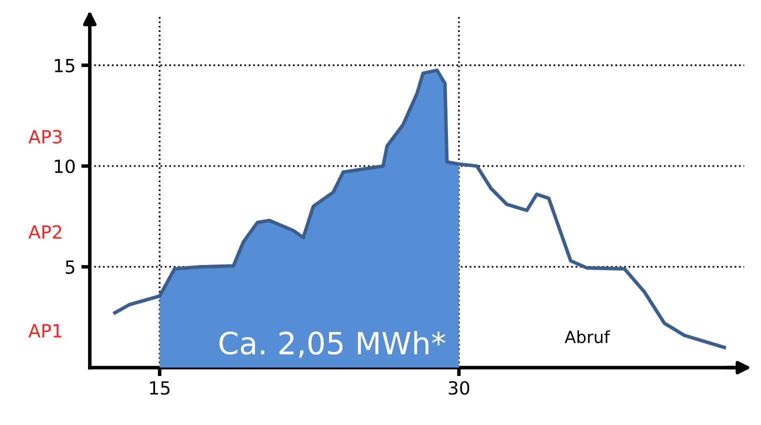  What do you see at coordinates (70, 267) in the screenshot?
I see `y-tick-label: 5` at bounding box center [70, 267].